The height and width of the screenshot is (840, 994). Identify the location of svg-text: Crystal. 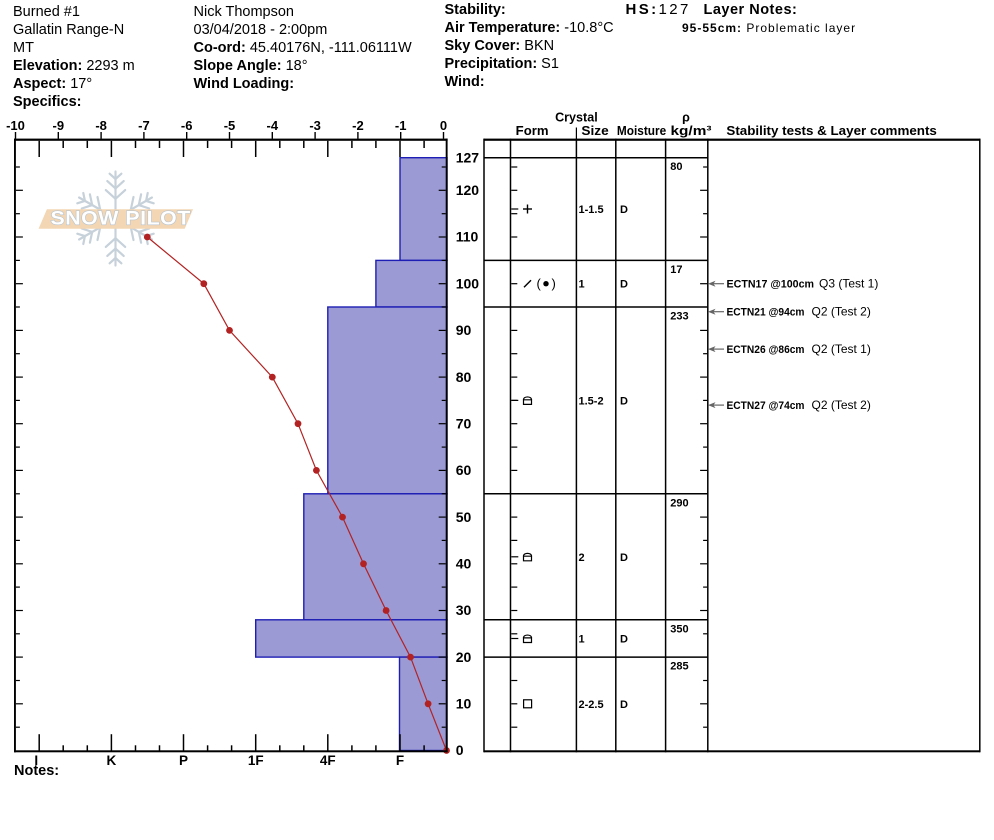
(576, 118).